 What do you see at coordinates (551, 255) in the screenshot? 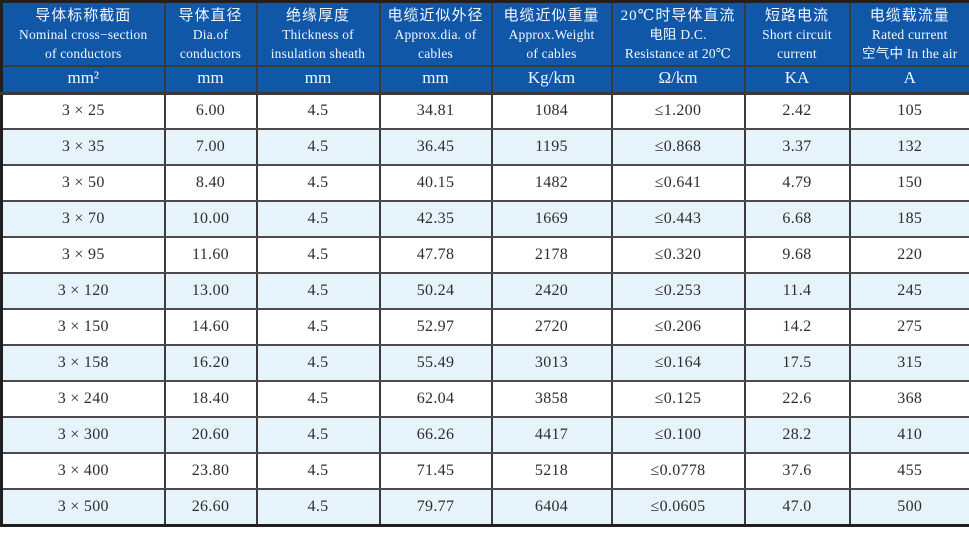
I see `table-cell: 2178` at bounding box center [551, 255].